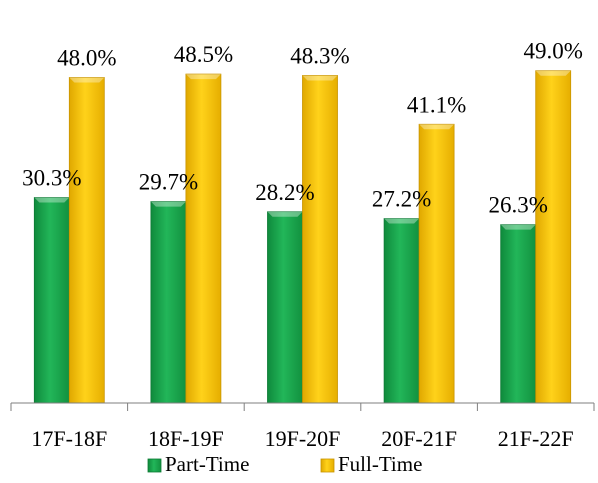 Image resolution: width=598 pixels, height=483 pixels. I want to click on data-label-part-time: 30.3%, so click(51, 178).